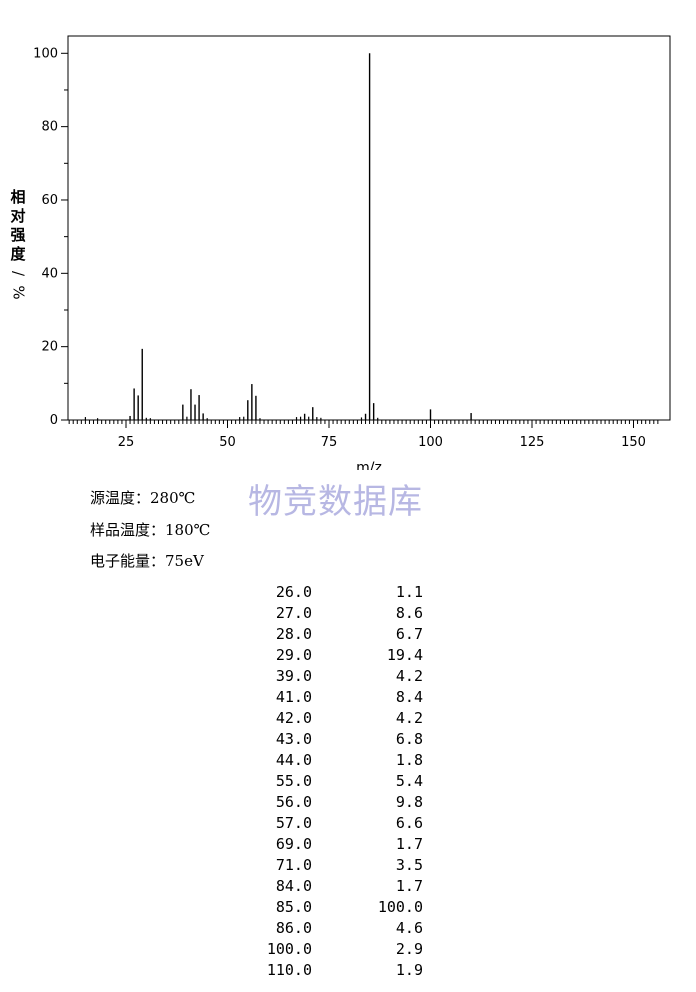  I want to click on y-tick-label: 40, so click(49, 273).